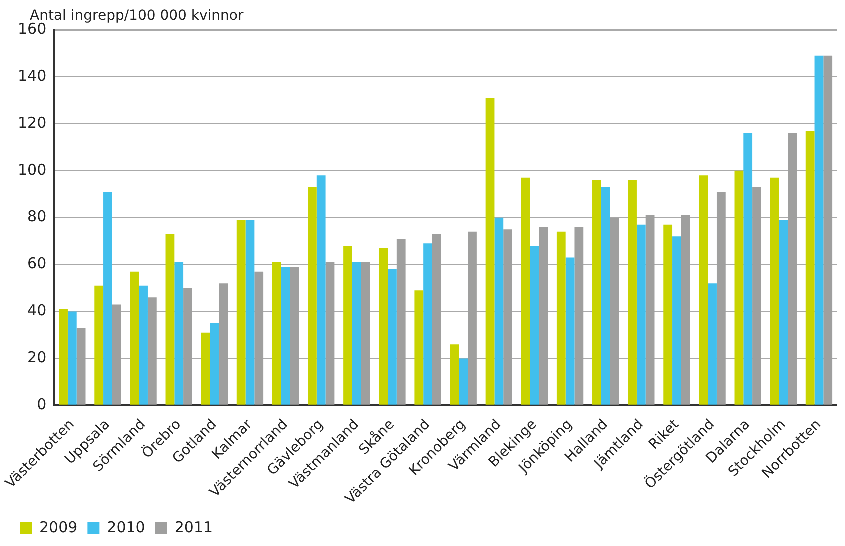  What do you see at coordinates (42, 405) in the screenshot?
I see `y-tick-label: 0` at bounding box center [42, 405].